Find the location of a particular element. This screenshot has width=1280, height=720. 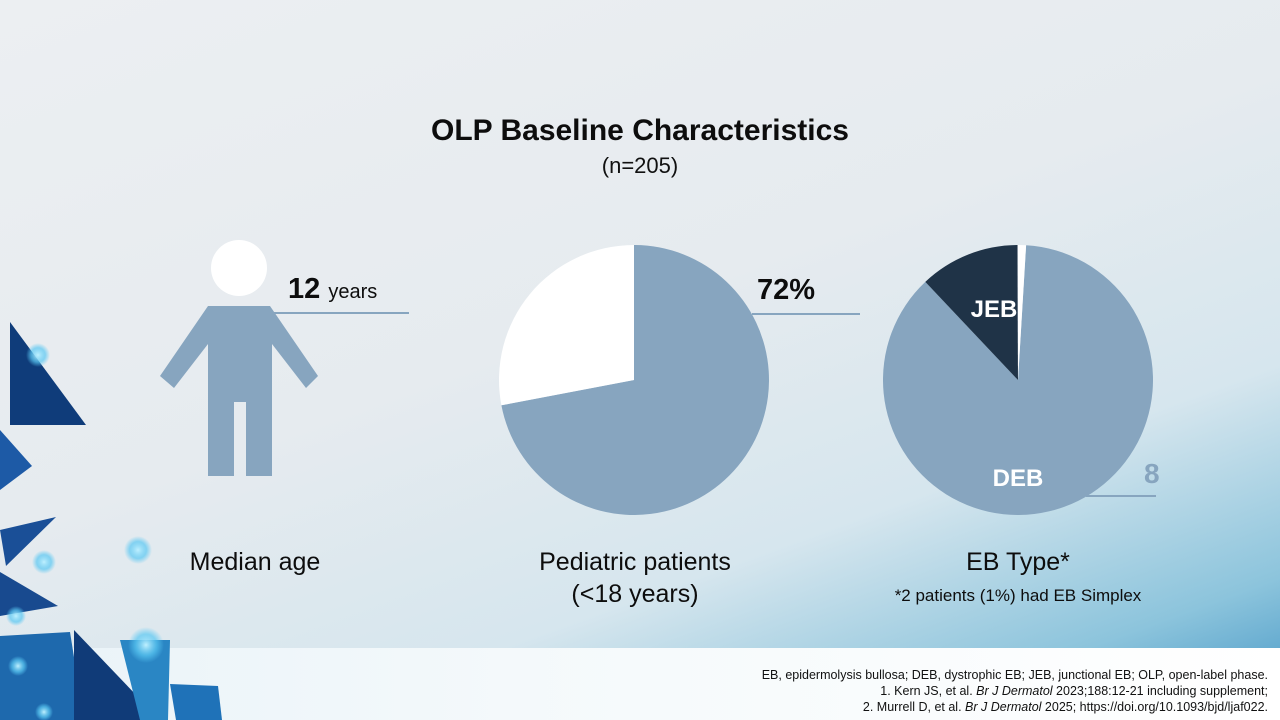

median-age-value: 12 years is located at coordinates (332, 289).